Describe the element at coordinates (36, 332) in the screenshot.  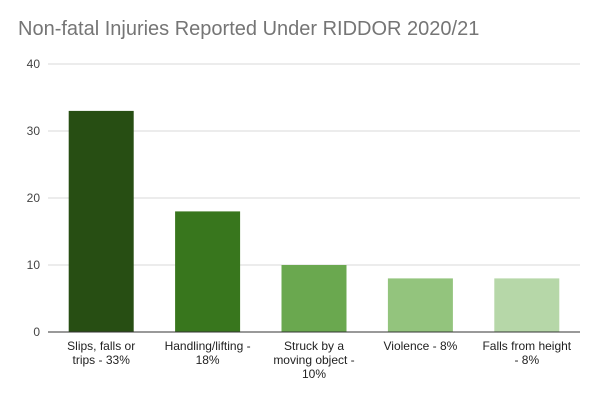
I see `y-tick-label: 0` at that location.